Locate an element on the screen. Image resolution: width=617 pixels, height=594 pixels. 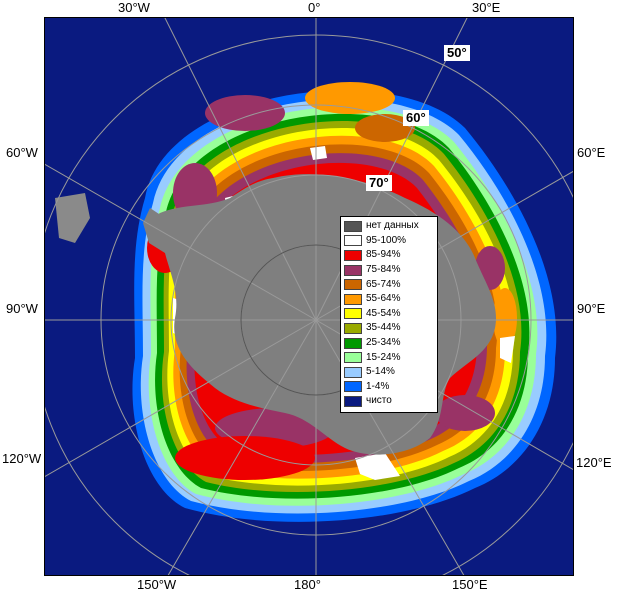
lon-label-0: 0° is located at coordinates (314, 7).